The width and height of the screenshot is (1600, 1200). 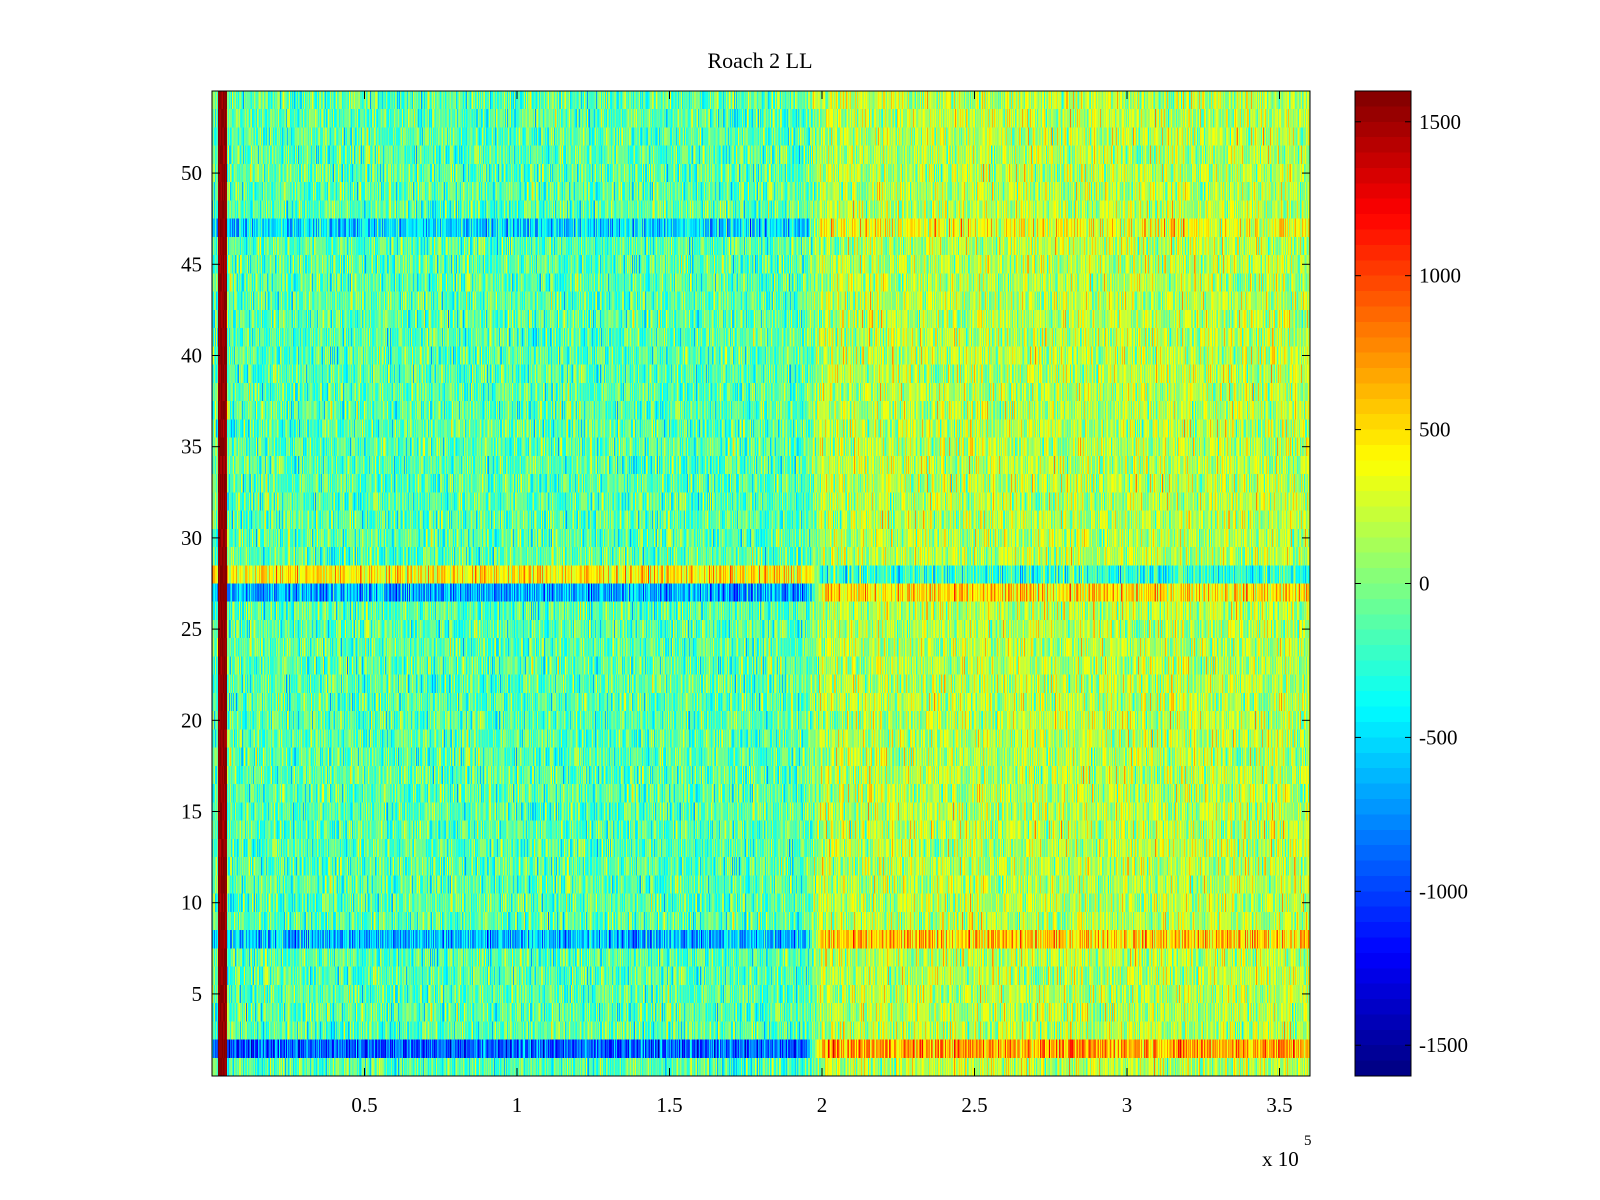 I want to click on x-tick-label: 3, so click(x=1127, y=1105).